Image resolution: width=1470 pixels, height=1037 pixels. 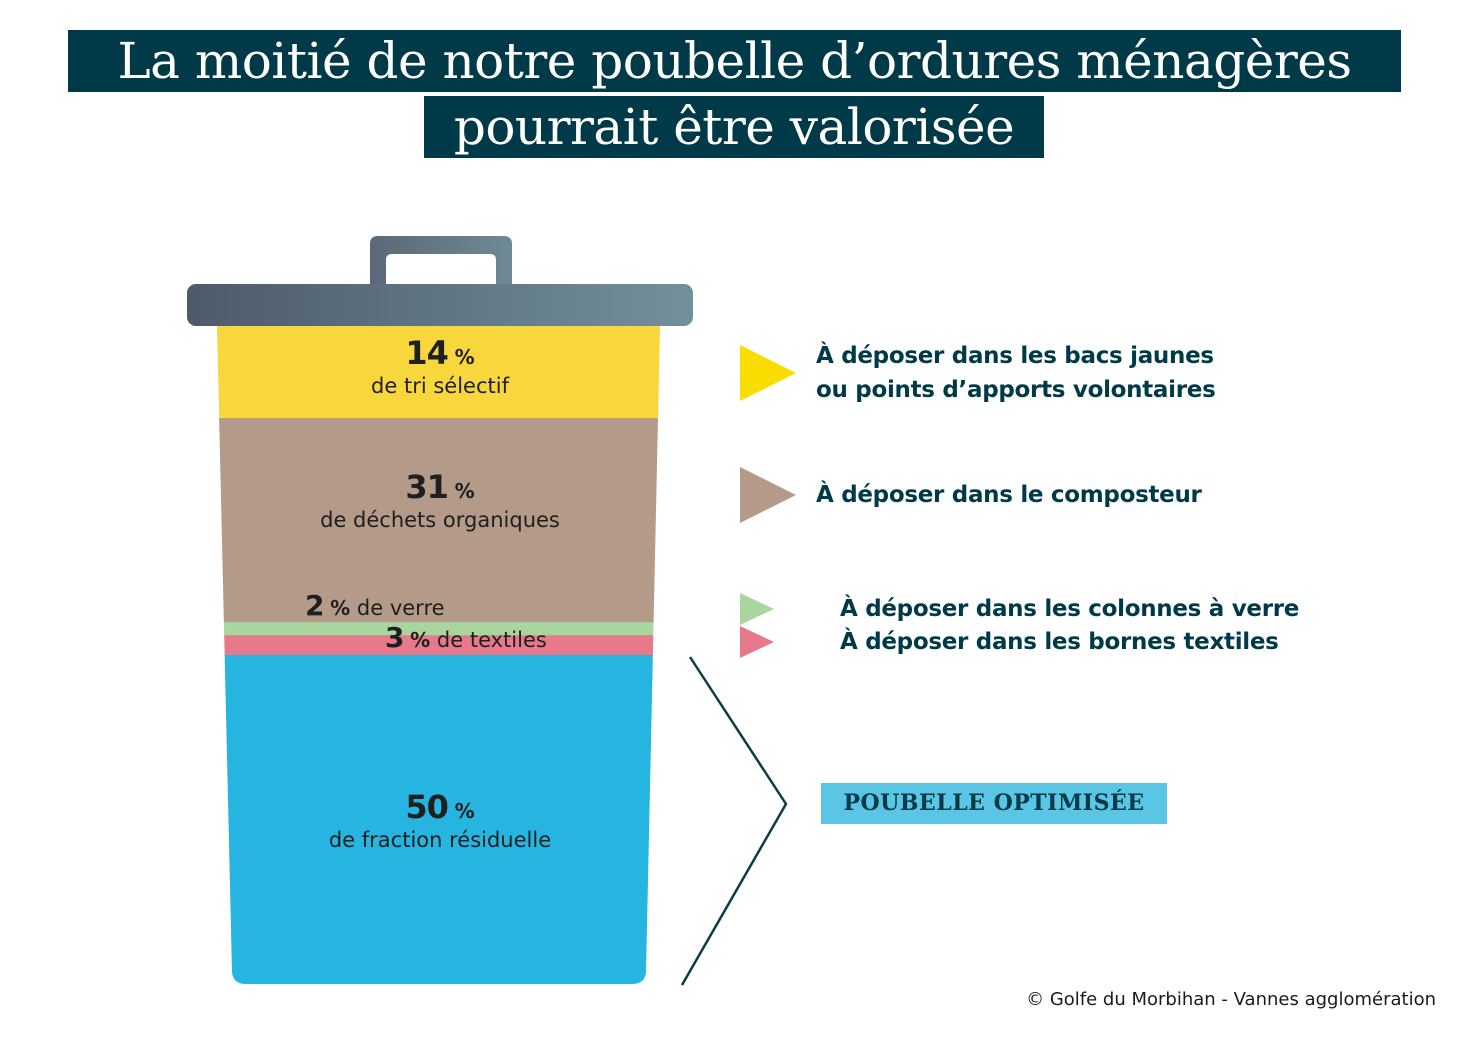 I want to click on segment-desc: de textiles, so click(x=491, y=640).